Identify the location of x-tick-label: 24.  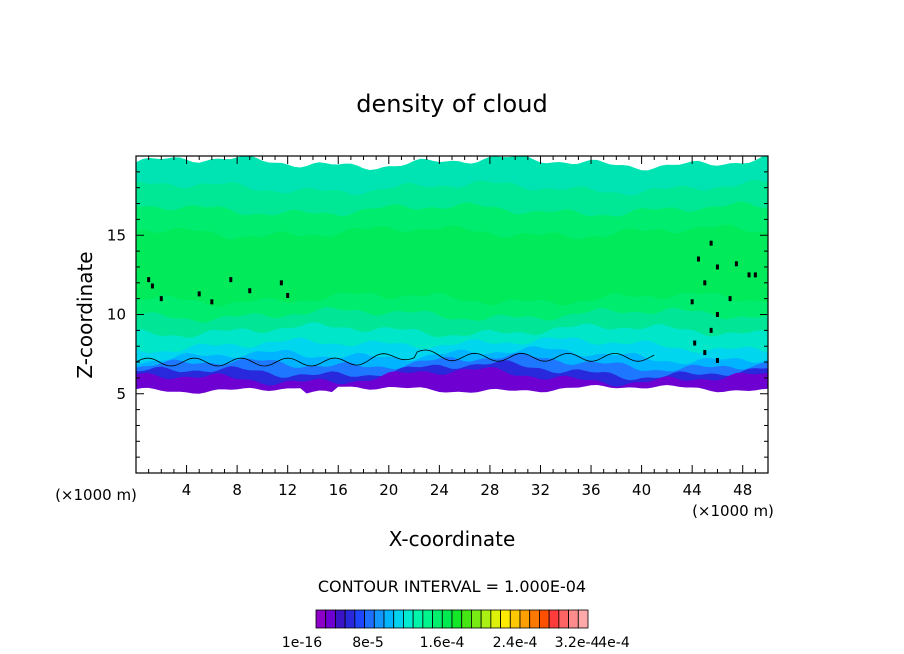
(439, 490).